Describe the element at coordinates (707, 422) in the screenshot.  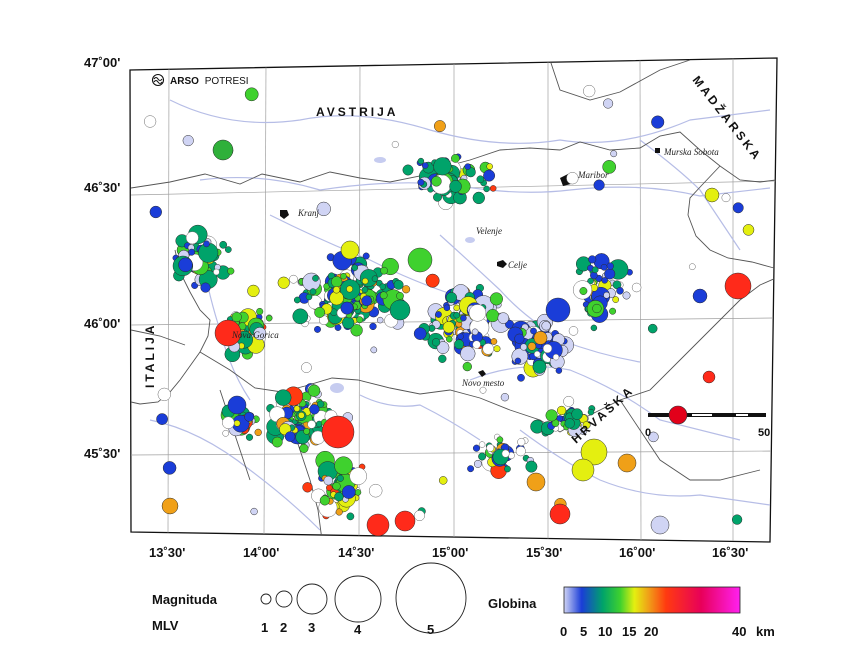
I see `scale-bar: 0 50` at that location.